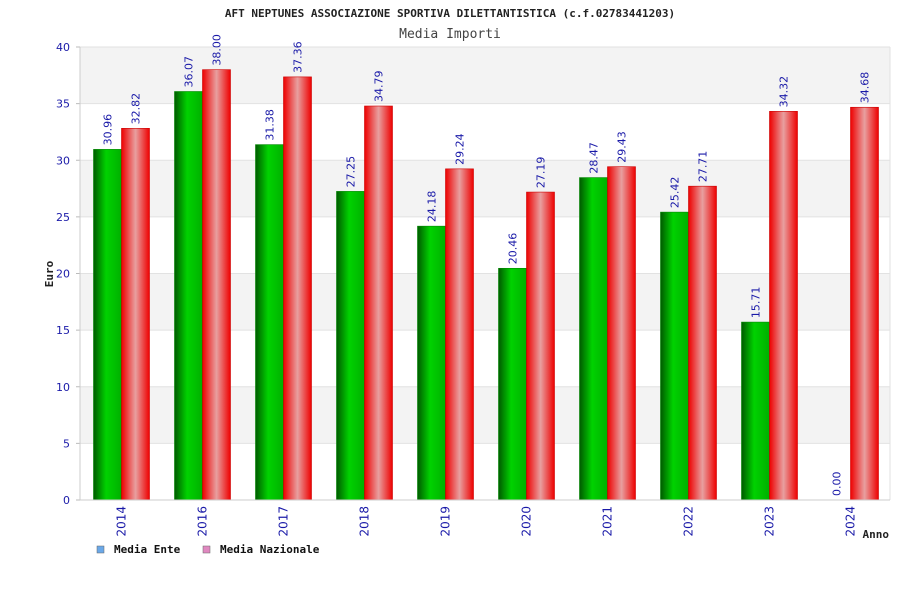 This screenshot has width=900, height=600. I want to click on y-axis-ticks: 0 5 10 15 20 25 30 35 40, so click(68, 274).